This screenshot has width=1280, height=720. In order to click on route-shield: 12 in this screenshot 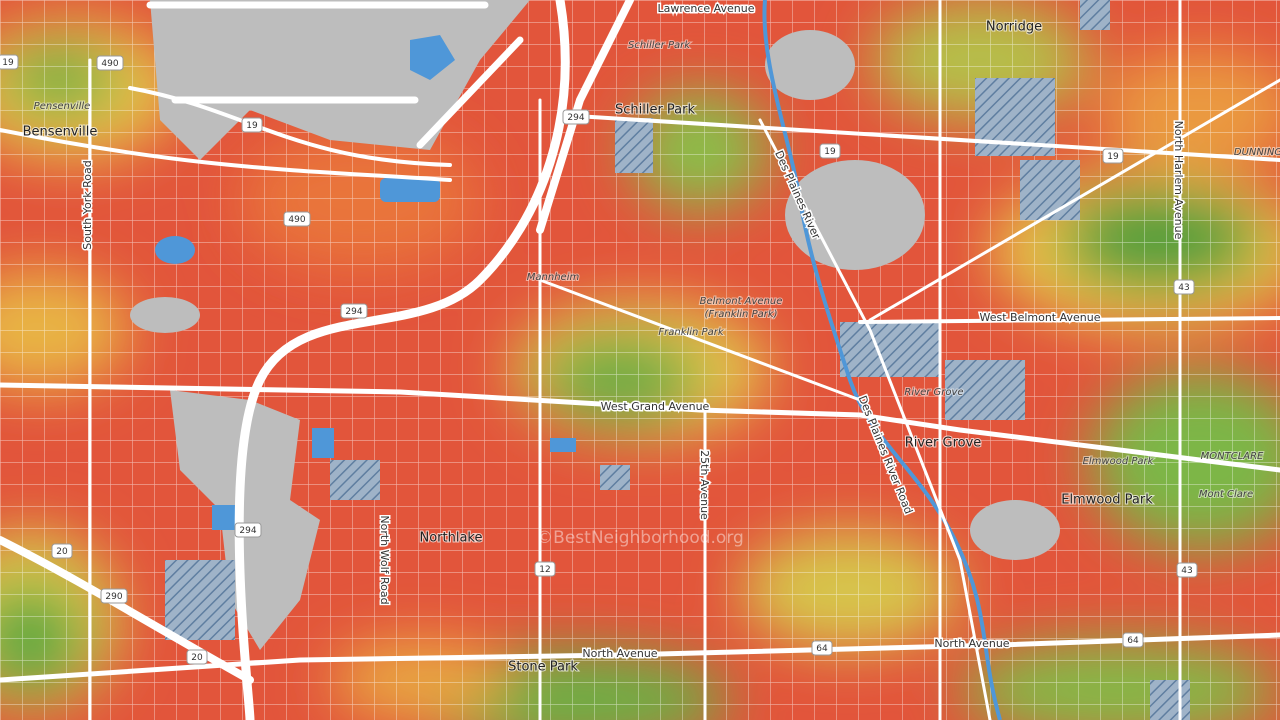, I will do `click(545, 569)`.